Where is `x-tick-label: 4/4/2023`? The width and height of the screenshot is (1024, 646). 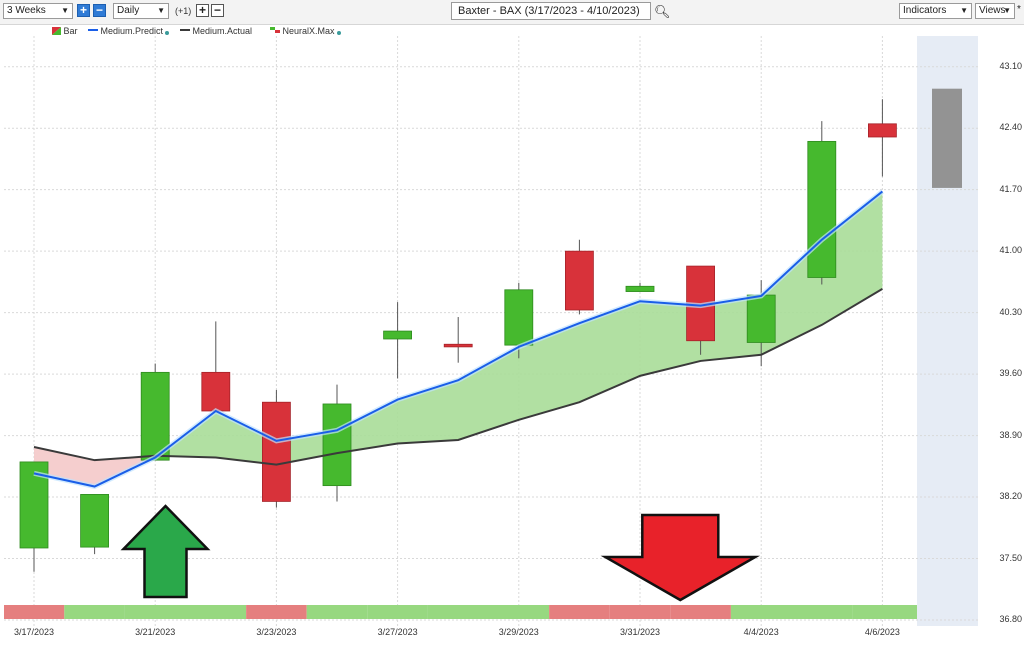 x-tick-label: 4/4/2023 is located at coordinates (761, 632).